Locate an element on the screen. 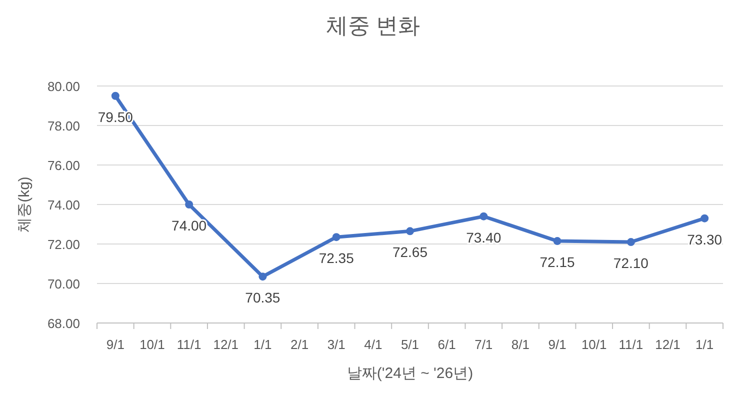 This screenshot has height=397, width=736. x-tick-label: 7/1 is located at coordinates (483, 344).